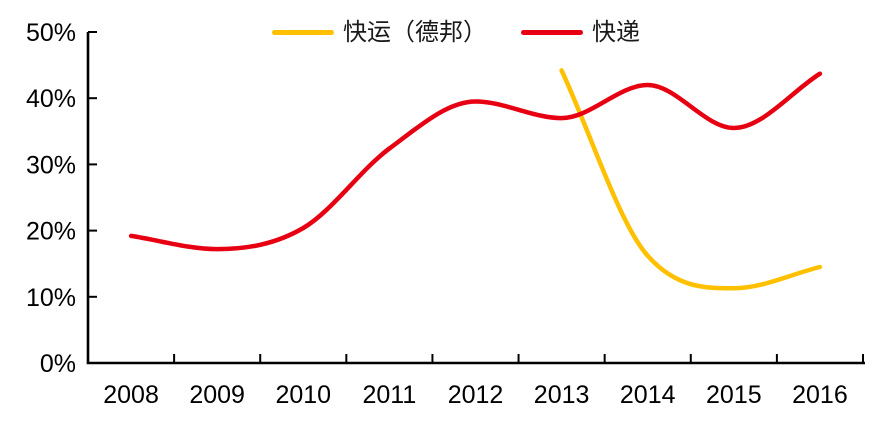 The image size is (895, 426). Describe the element at coordinates (303, 395) in the screenshot. I see `x-tick-label: 2010` at that location.